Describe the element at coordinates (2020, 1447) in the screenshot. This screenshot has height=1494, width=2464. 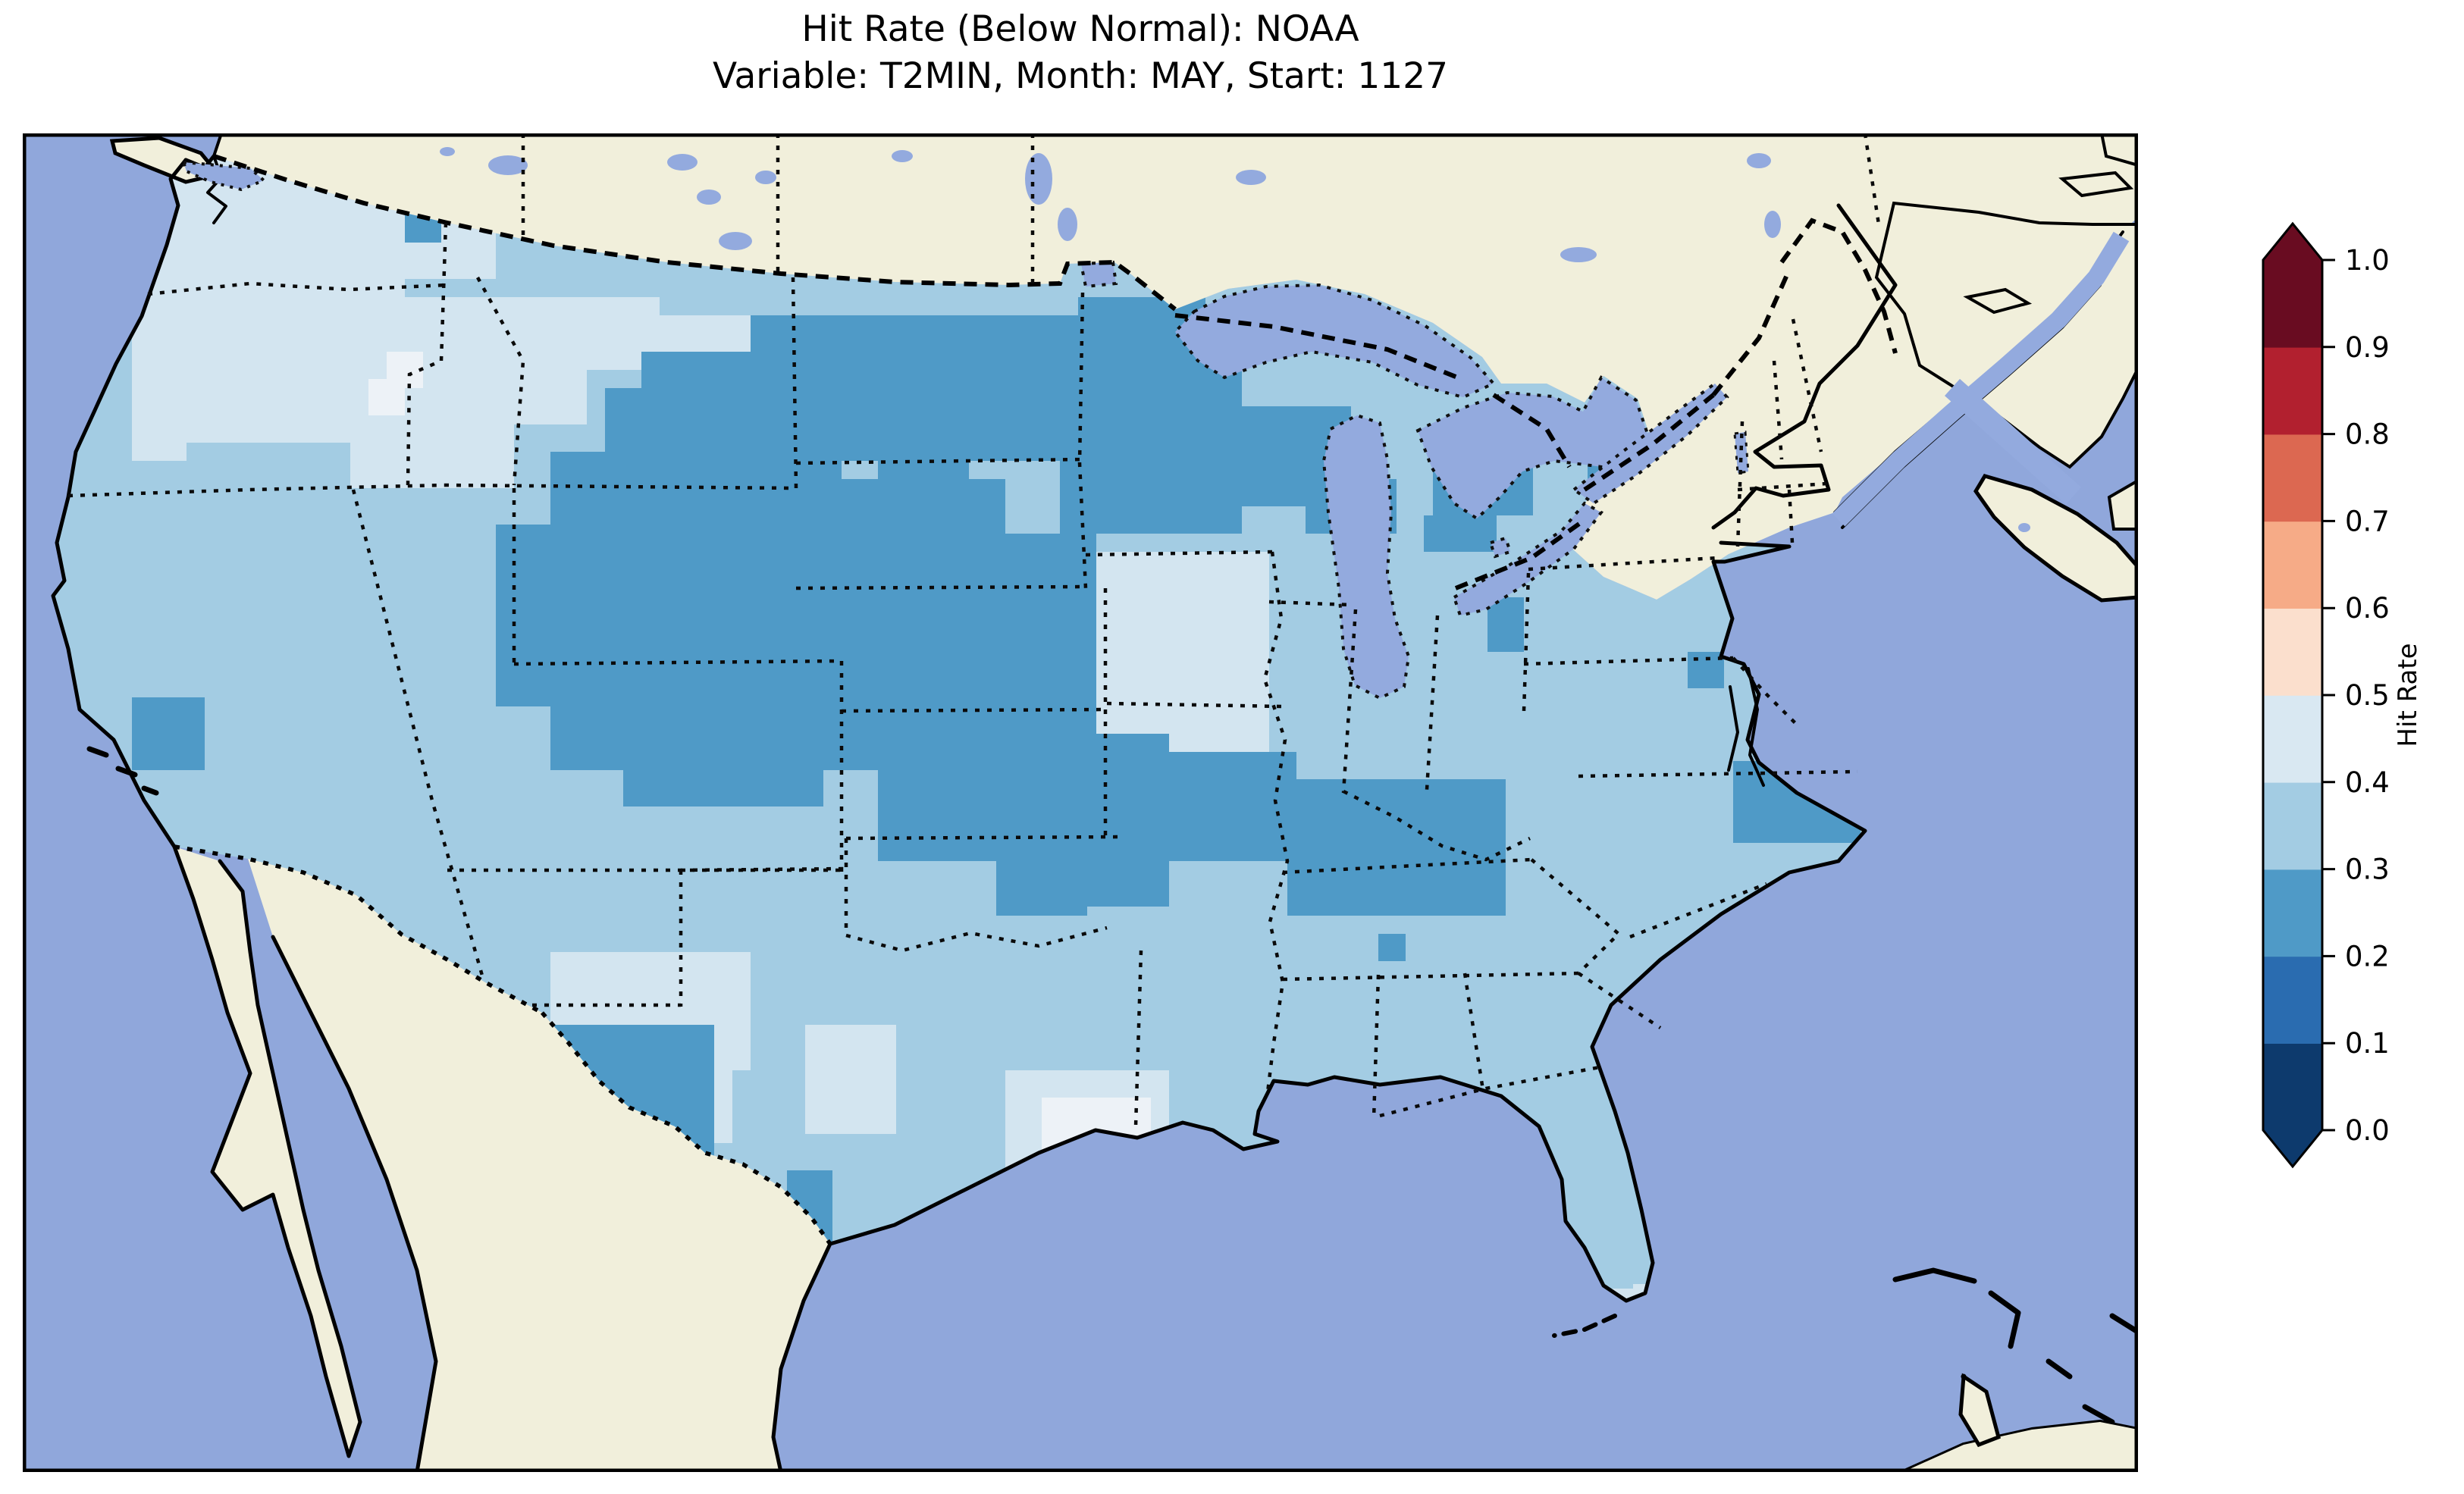
I see `cuba-land` at that location.